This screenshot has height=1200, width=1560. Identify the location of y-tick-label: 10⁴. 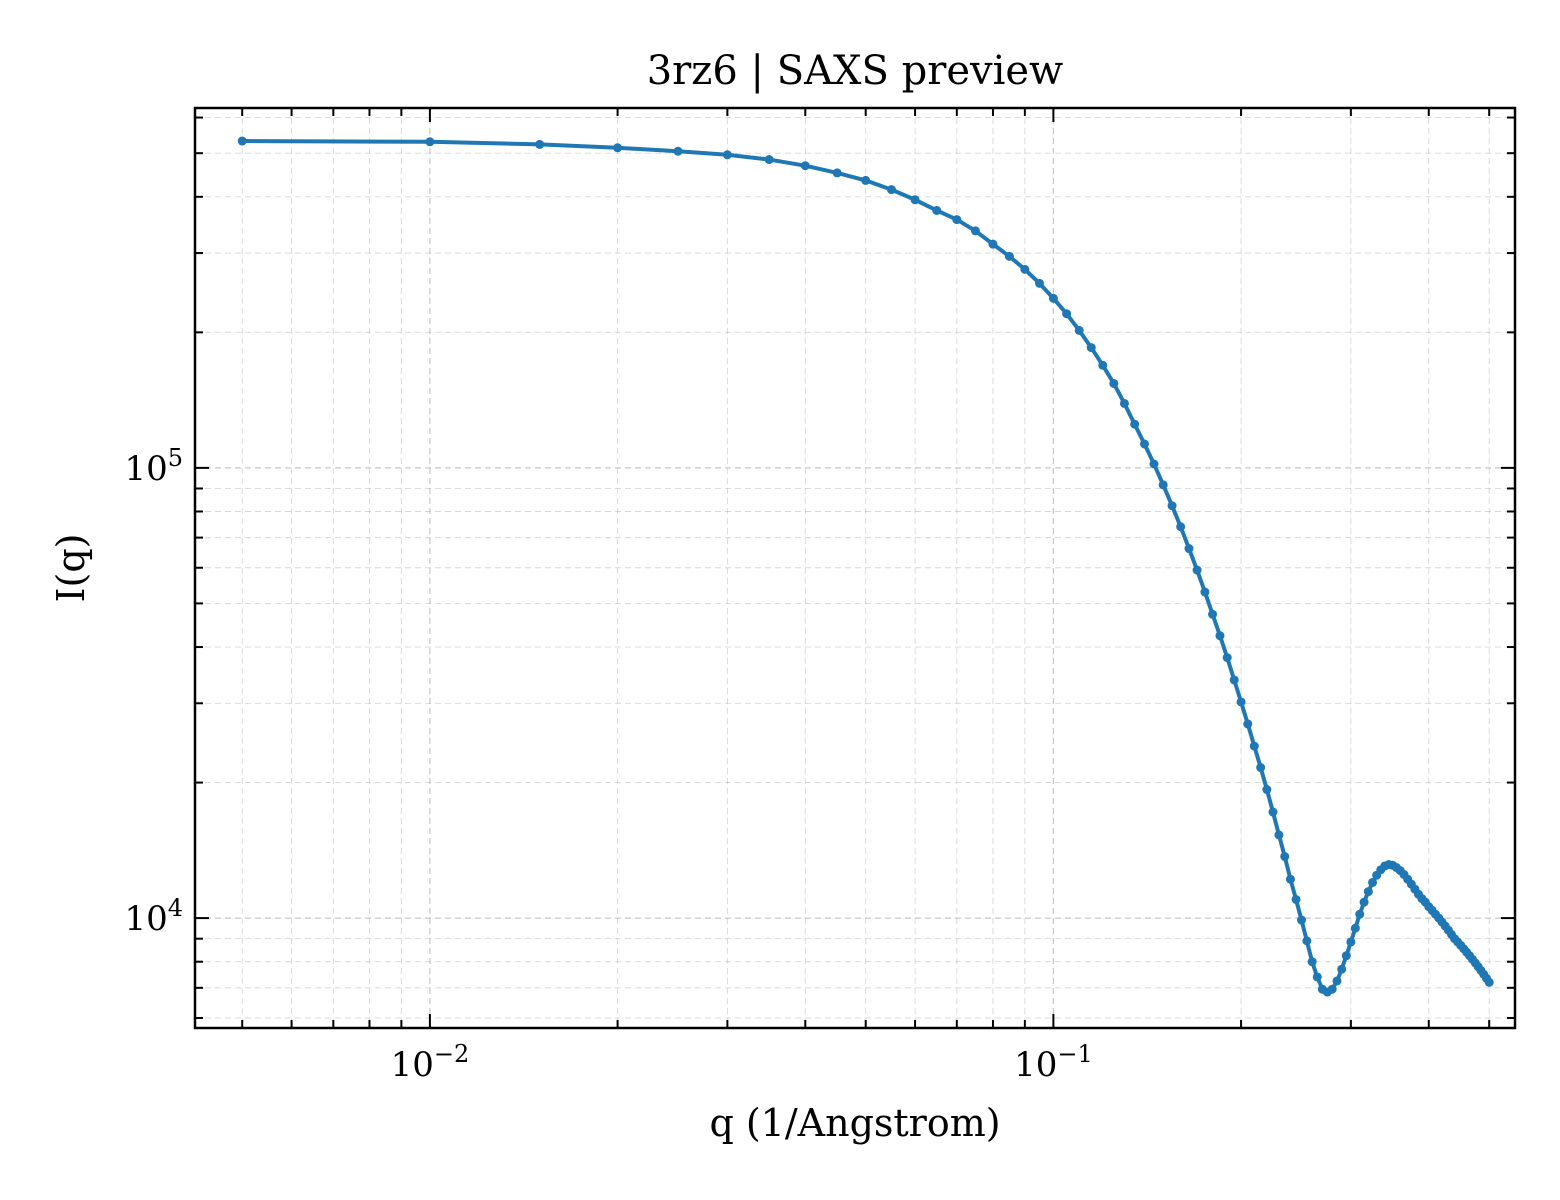
(153, 916).